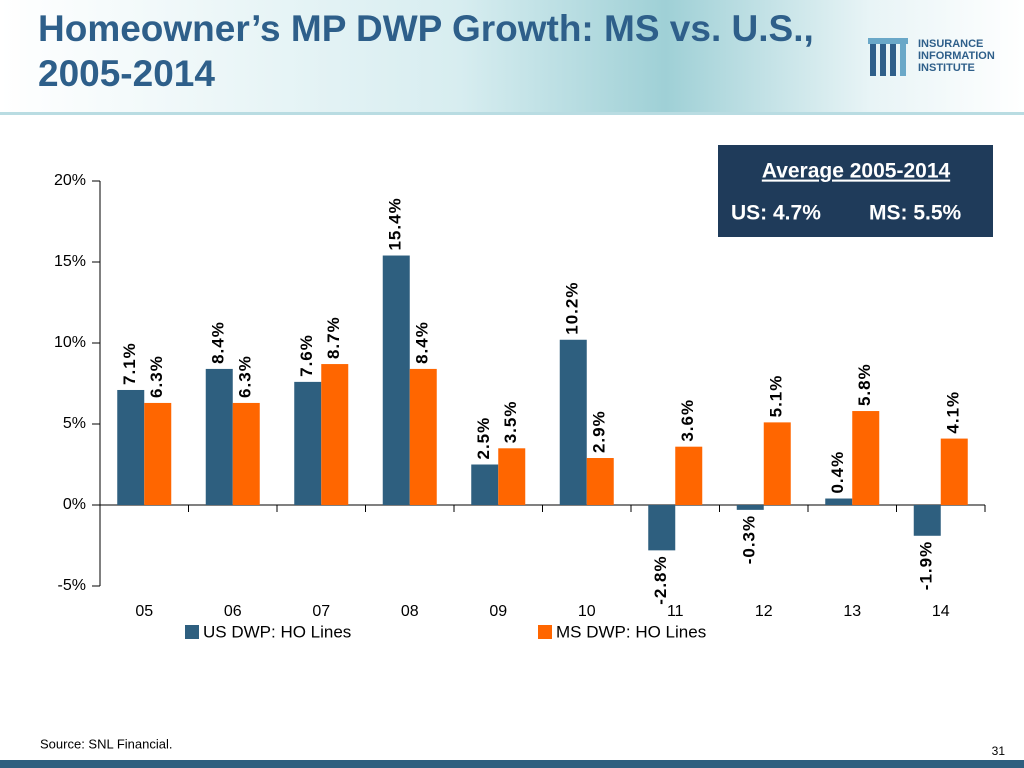  Describe the element at coordinates (587, 611) in the screenshot. I see `x-tick-label: 10` at that location.